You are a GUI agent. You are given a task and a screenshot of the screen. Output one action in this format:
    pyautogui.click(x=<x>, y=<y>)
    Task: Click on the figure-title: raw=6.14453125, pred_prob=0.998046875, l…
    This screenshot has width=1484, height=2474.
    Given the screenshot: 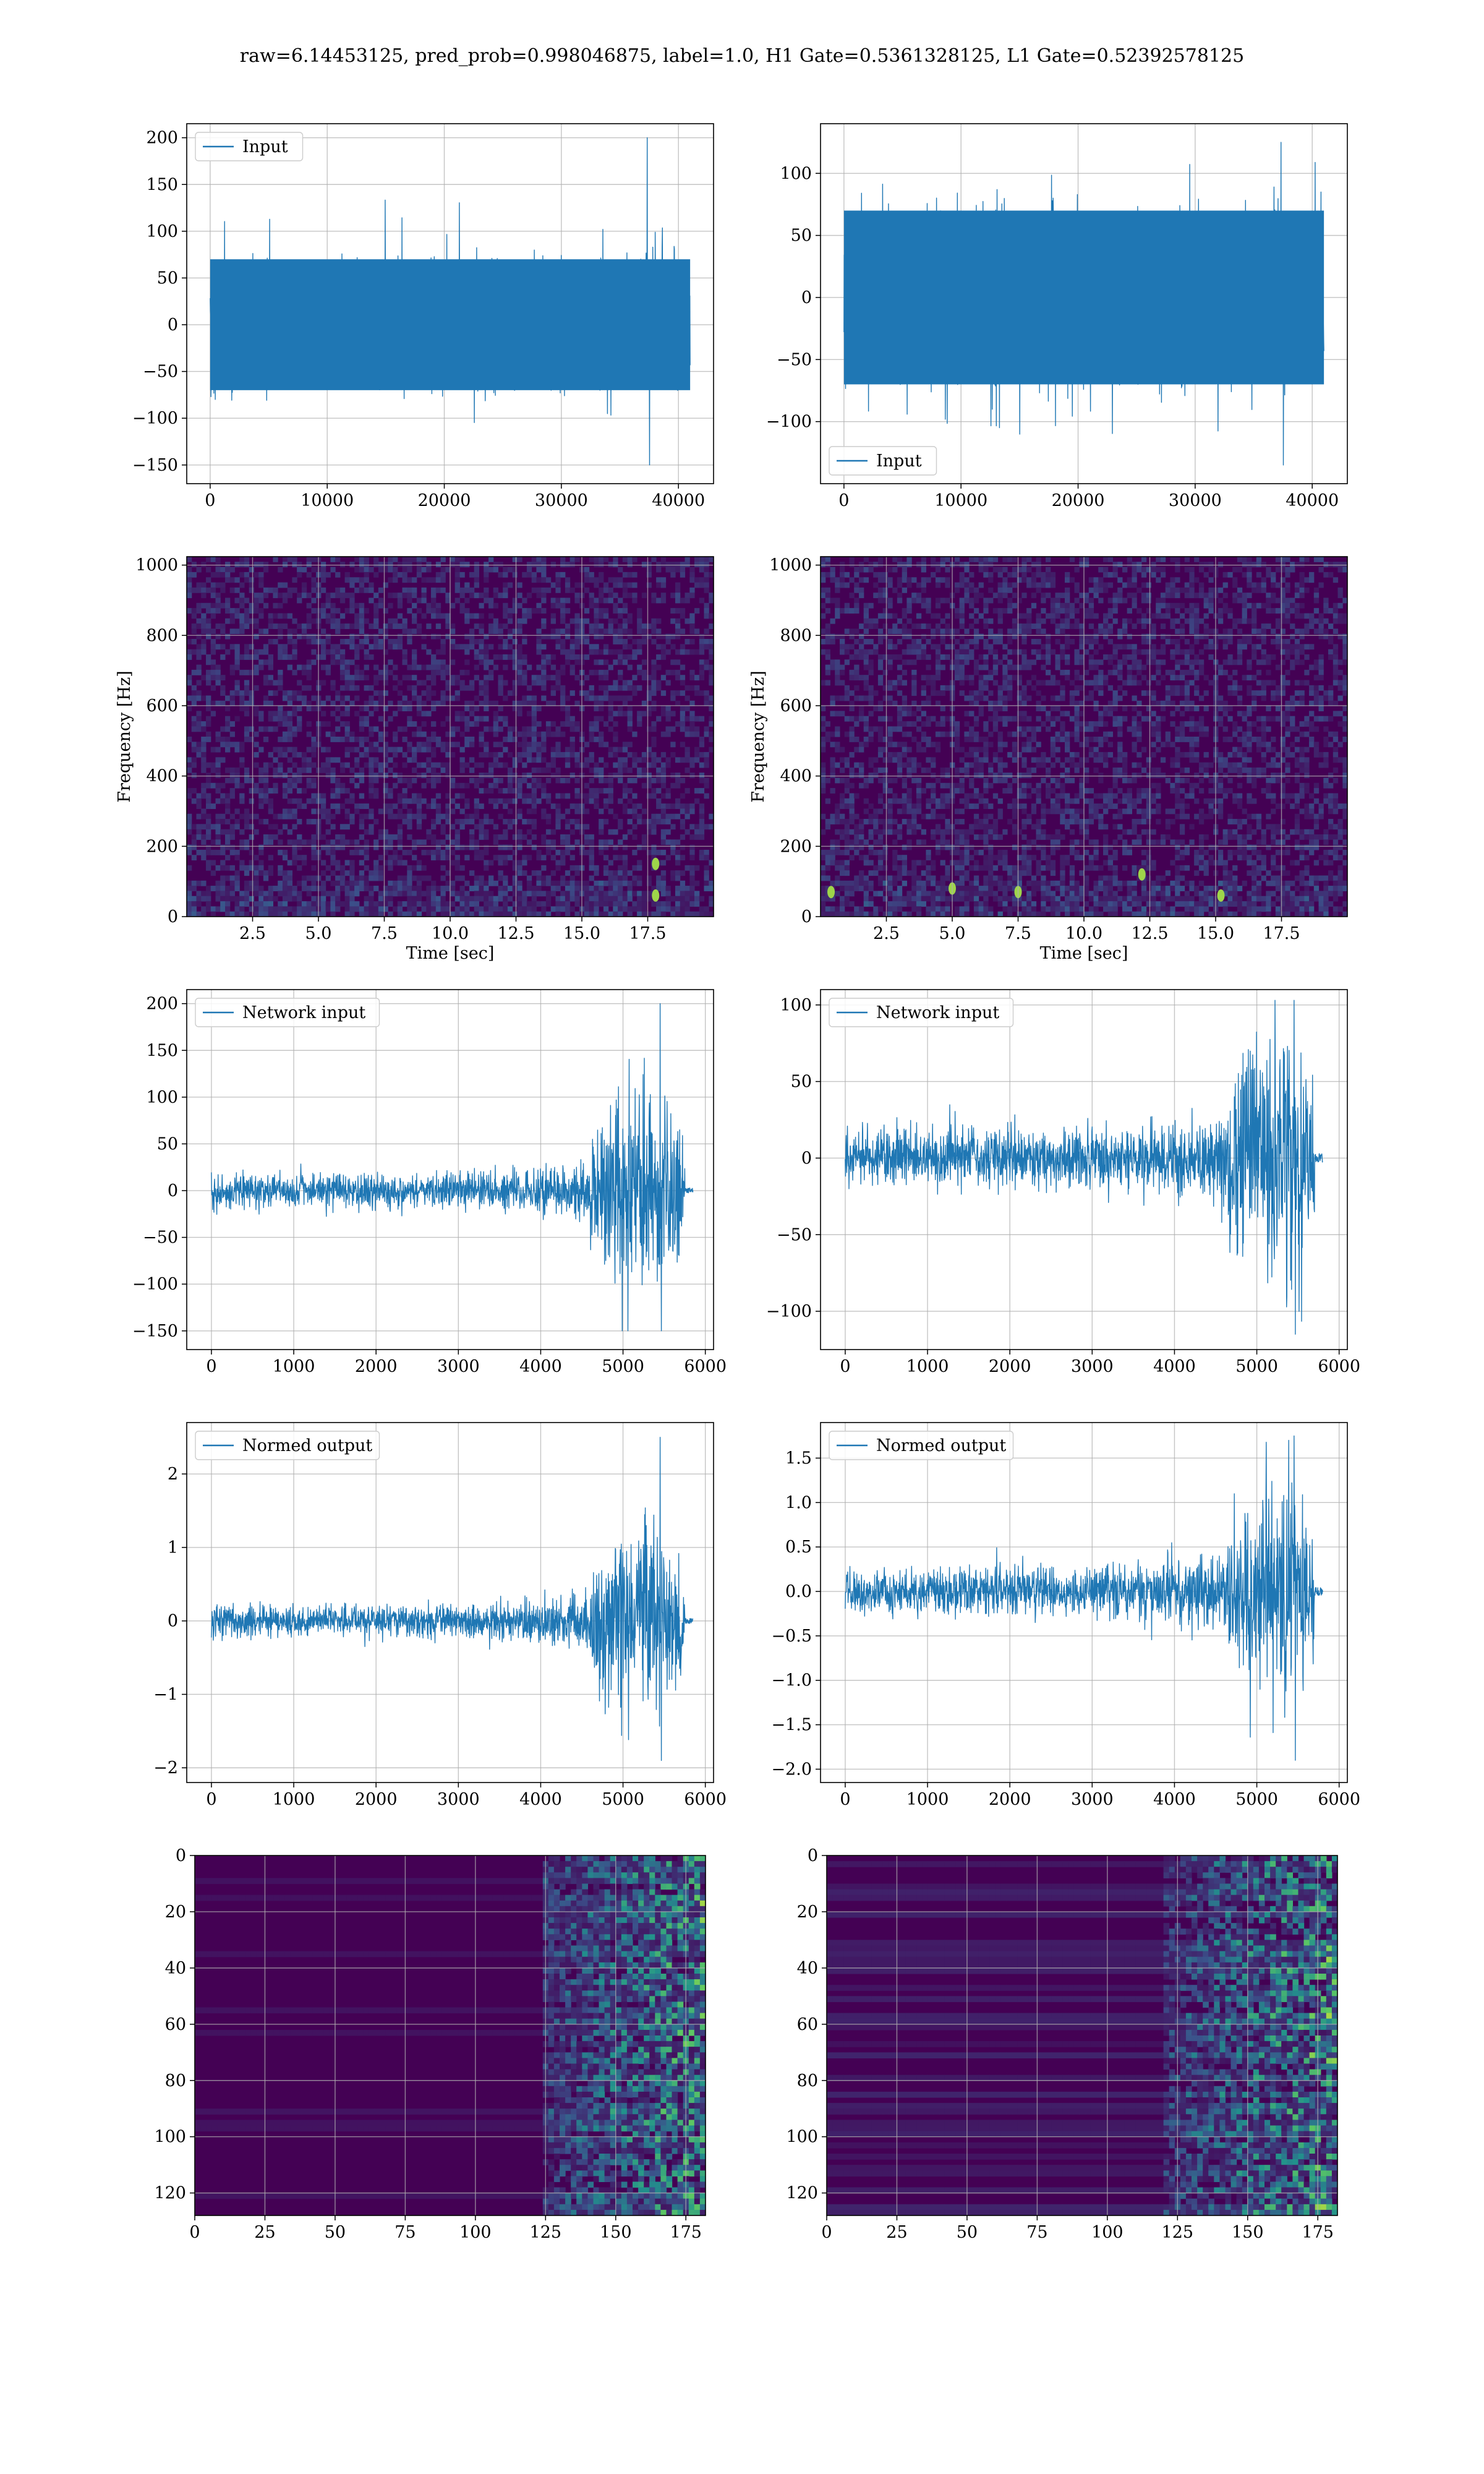 What is the action you would take?
    pyautogui.click(x=742, y=56)
    